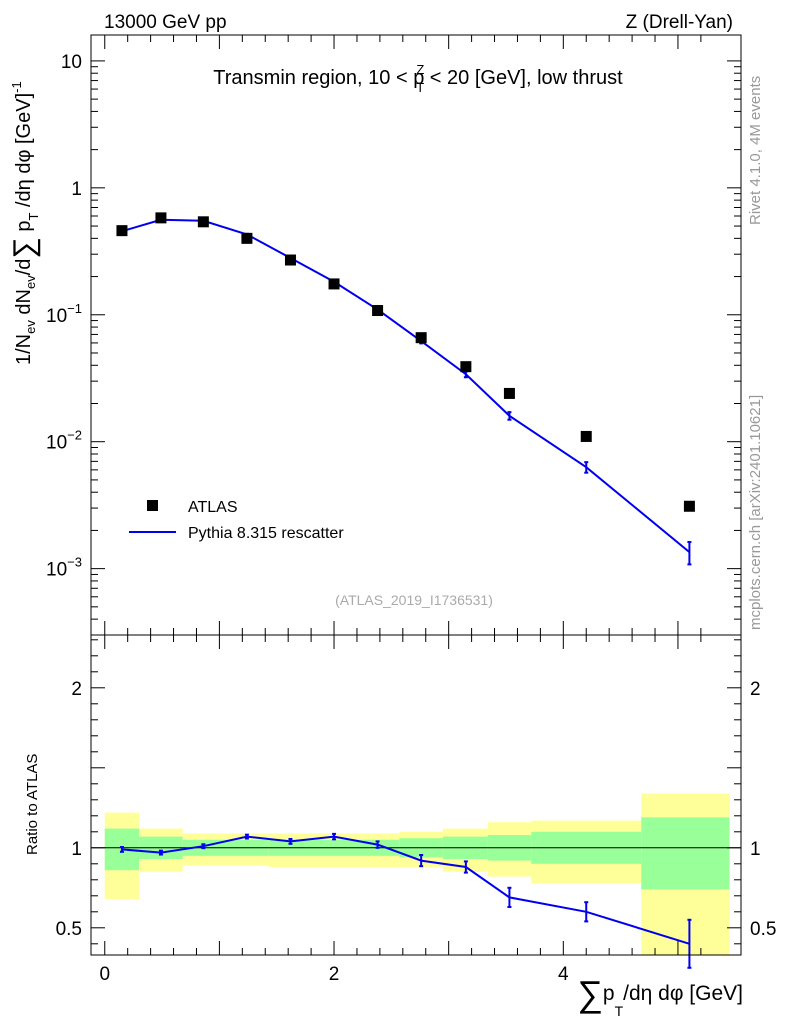 This screenshot has width=786, height=1024. I want to click on main-y-tick-label: 10⁻¹, so click(64, 314).